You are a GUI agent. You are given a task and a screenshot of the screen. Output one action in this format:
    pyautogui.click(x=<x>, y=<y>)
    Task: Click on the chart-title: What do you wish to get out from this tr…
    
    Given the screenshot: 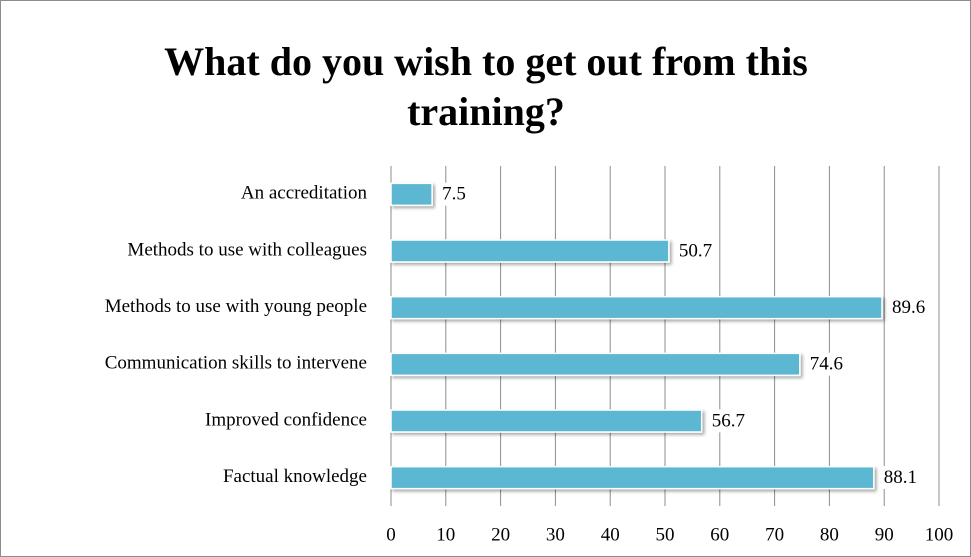 What is the action you would take?
    pyautogui.click(x=486, y=86)
    